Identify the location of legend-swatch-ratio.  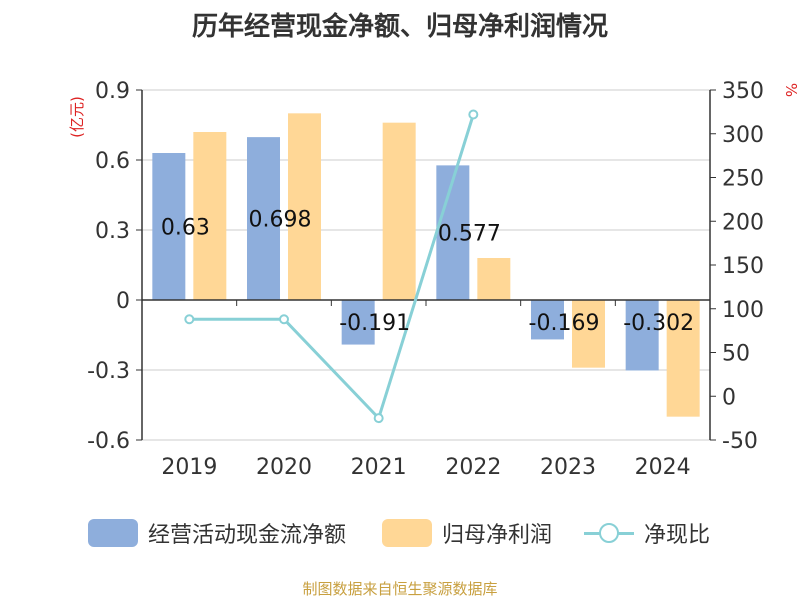
(609, 533).